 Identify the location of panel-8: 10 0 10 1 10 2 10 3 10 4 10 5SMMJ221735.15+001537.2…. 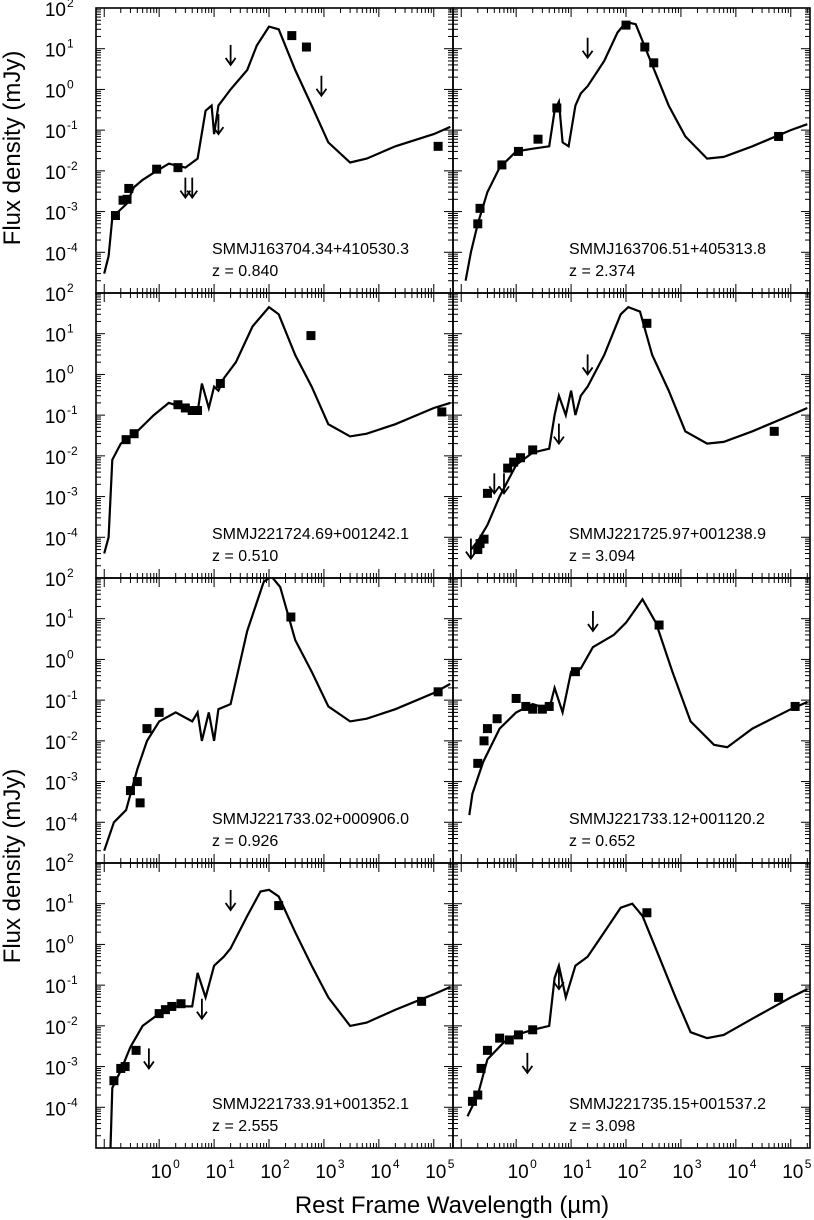
(632, 1022).